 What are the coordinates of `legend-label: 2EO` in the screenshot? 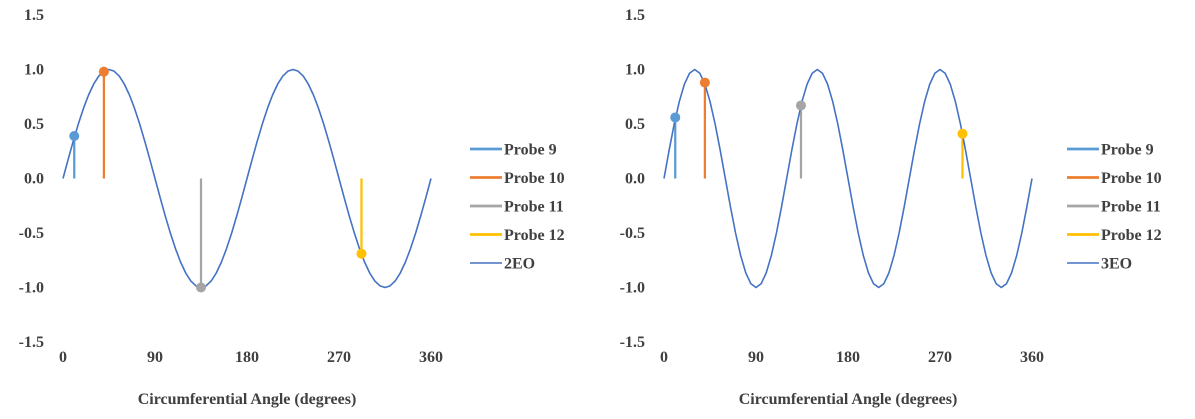 It's located at (519, 264).